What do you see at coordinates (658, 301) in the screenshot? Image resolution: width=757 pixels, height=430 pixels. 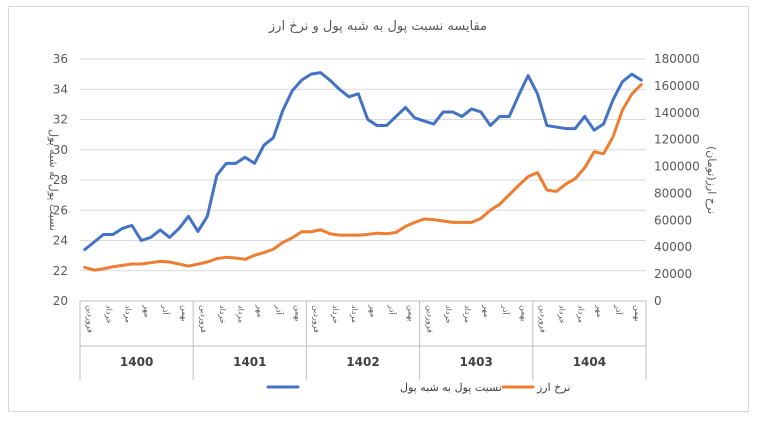 I see `right-tick-label: 0` at bounding box center [658, 301].